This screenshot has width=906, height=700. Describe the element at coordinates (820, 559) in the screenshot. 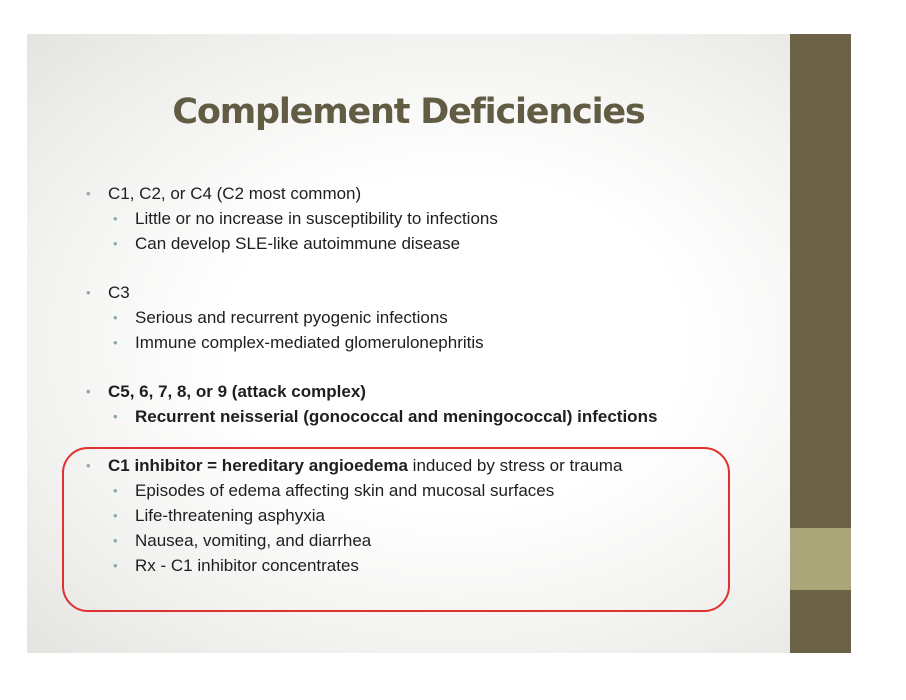

I see `side-bar-accent` at that location.